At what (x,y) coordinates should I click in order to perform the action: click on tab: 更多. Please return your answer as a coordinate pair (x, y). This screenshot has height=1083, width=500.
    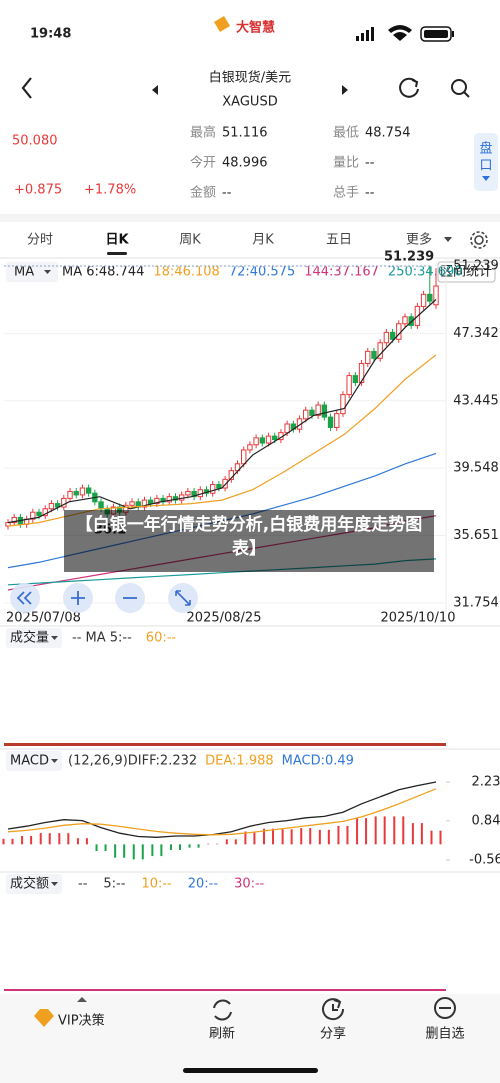
    Looking at the image, I should click on (419, 240).